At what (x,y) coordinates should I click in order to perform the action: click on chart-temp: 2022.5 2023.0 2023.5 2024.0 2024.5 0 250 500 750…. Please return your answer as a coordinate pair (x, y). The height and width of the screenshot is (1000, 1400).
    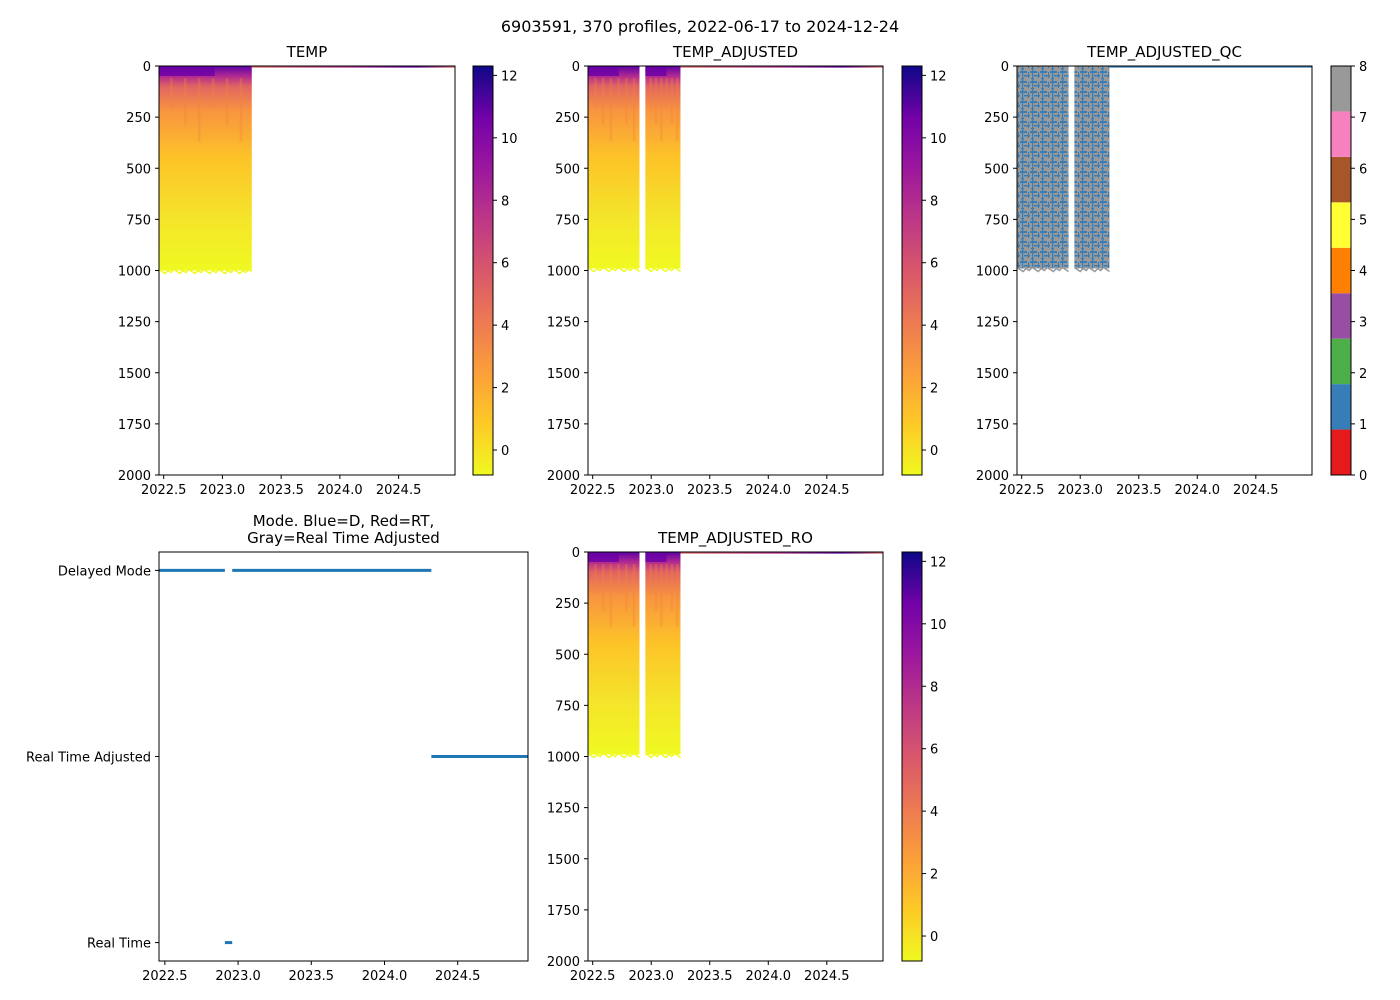
    Looking at the image, I should click on (318, 270).